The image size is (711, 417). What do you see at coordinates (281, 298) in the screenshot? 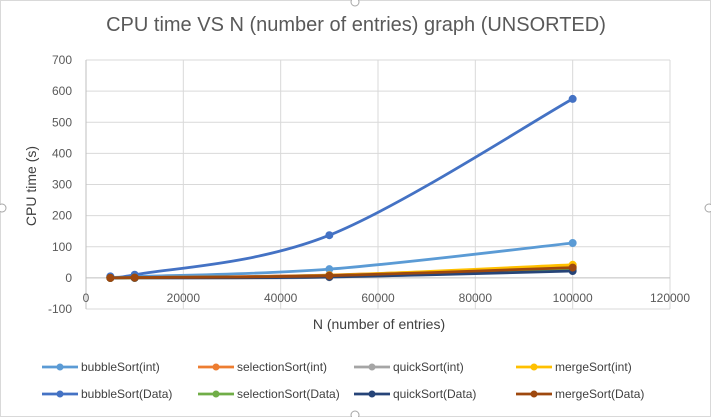
I see `x-tick-label: 40000` at bounding box center [281, 298].